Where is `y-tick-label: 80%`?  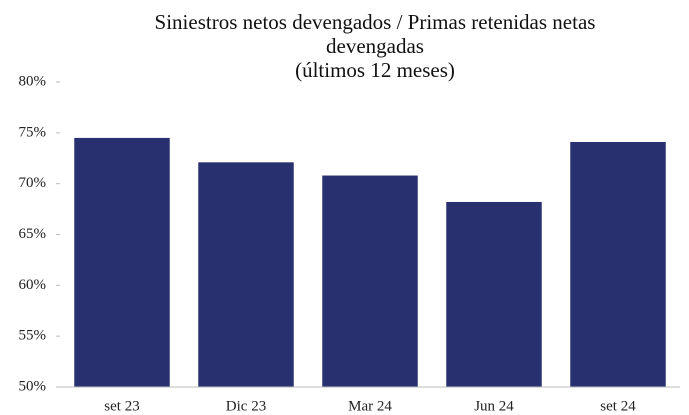
y-tick-label: 80% is located at coordinates (33, 81).